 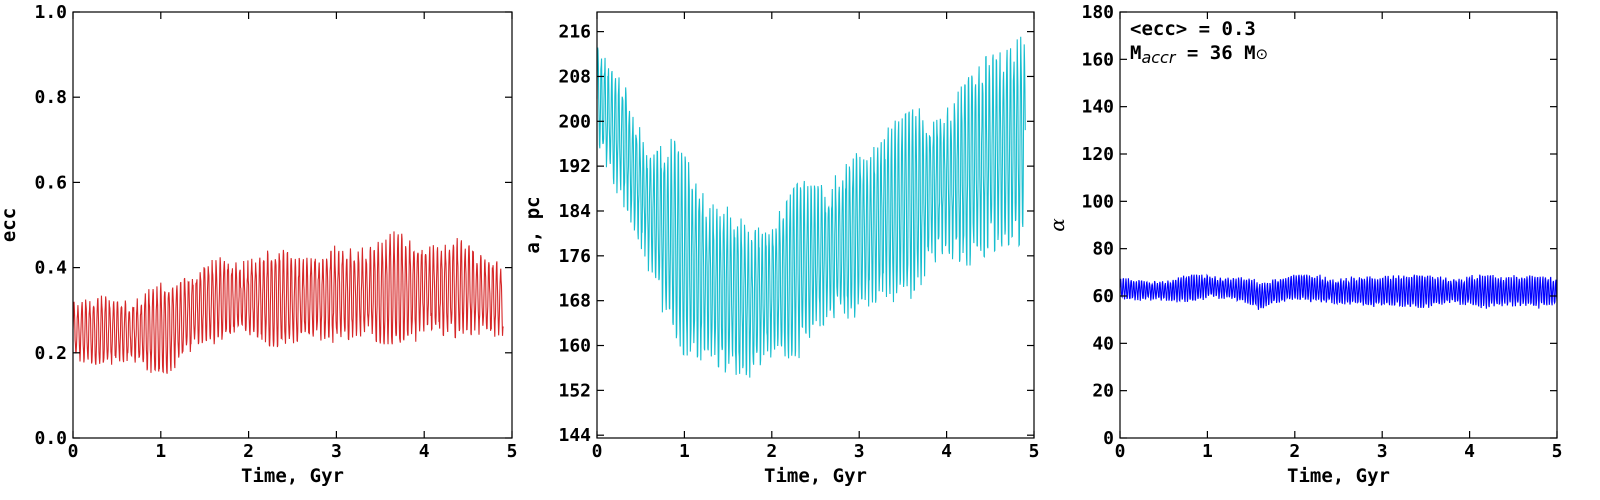 What do you see at coordinates (50, 12) in the screenshot?
I see `y-tick-label: 1.0` at bounding box center [50, 12].